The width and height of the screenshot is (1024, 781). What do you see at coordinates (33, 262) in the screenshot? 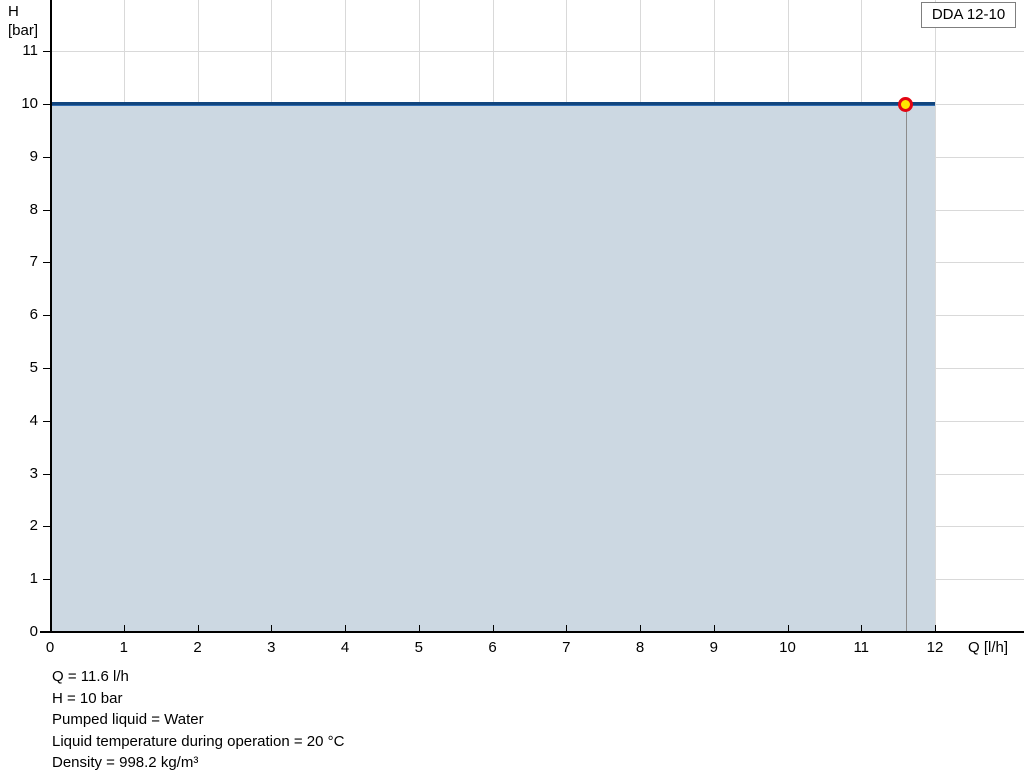
I see `y-axis-tick-label: 7` at bounding box center [33, 262].